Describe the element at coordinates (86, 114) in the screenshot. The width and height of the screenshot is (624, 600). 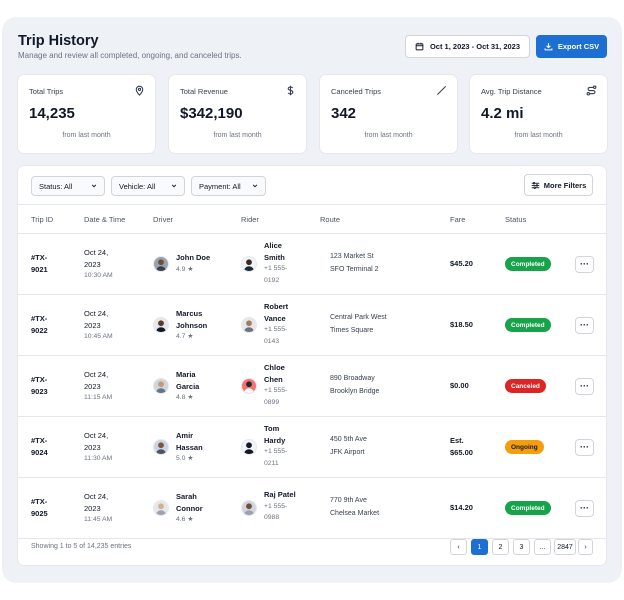
I see `stat-card-total-trips: Total Trips 14,235 from last month` at that location.